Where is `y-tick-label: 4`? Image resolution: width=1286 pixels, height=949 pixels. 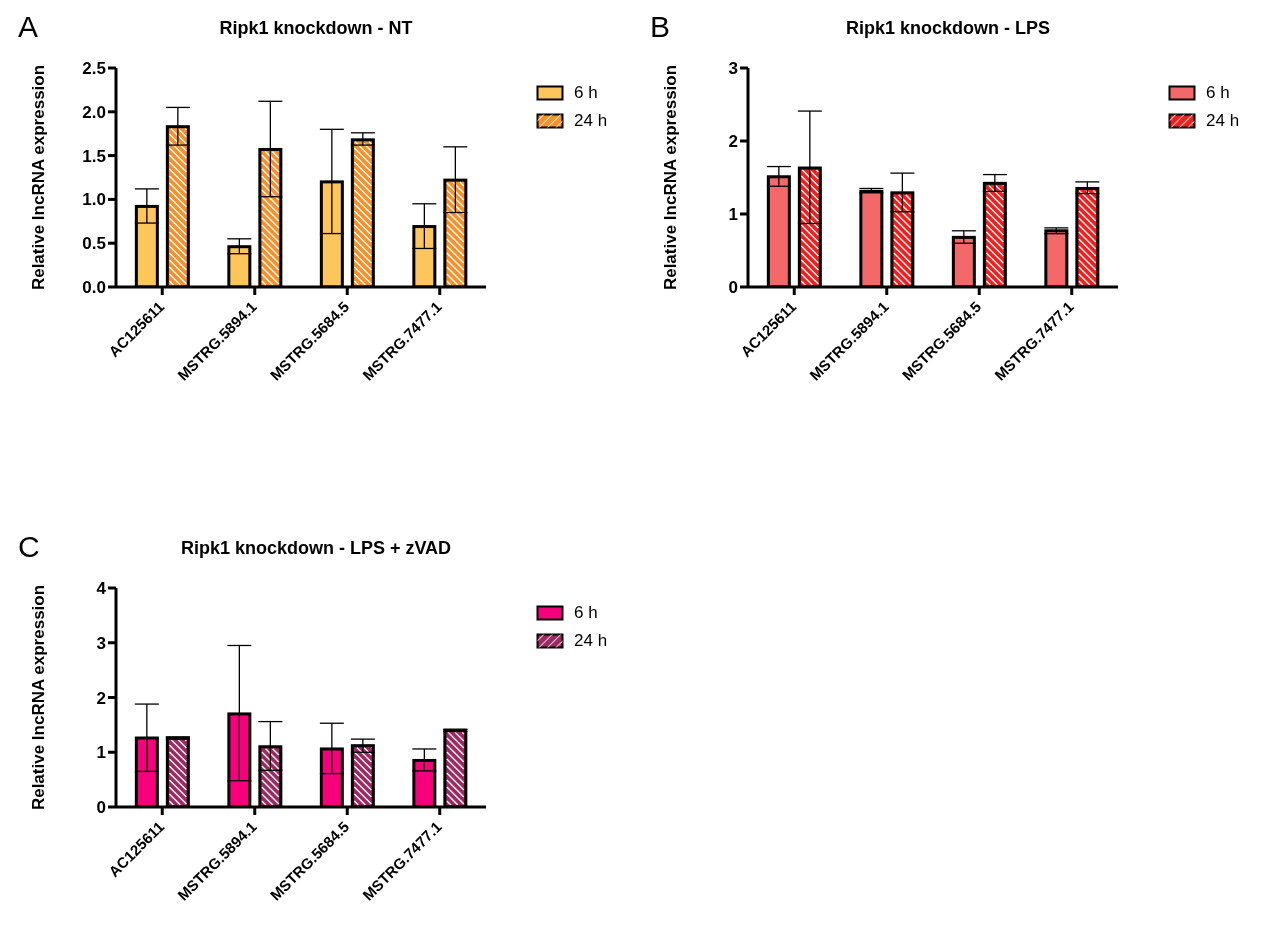 y-tick-label: 4 is located at coordinates (101, 589).